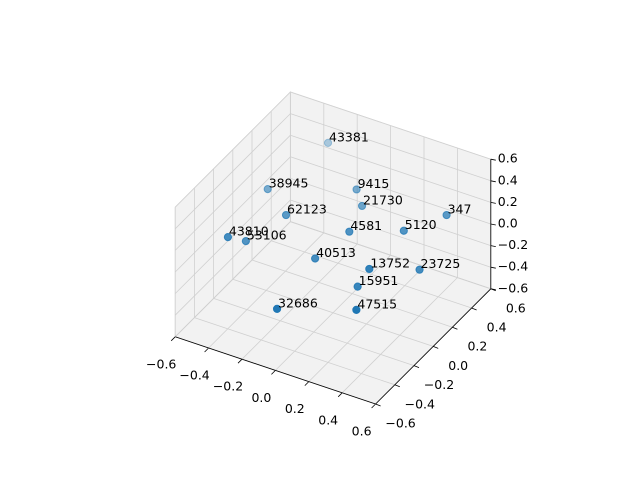  Describe the element at coordinates (516, 307) in the screenshot. I see `y-tick-label: 0.6` at that location.